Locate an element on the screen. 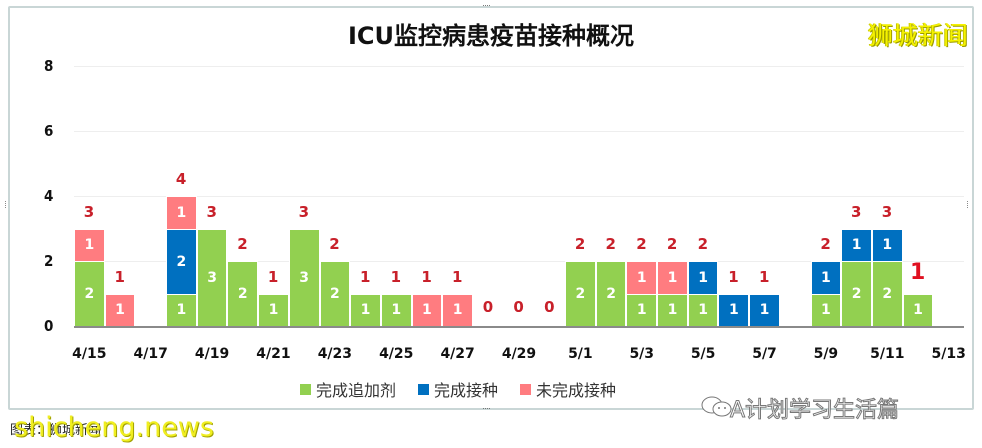 Image resolution: width=982 pixels, height=448 pixels. wechat-icon is located at coordinates (716, 406).